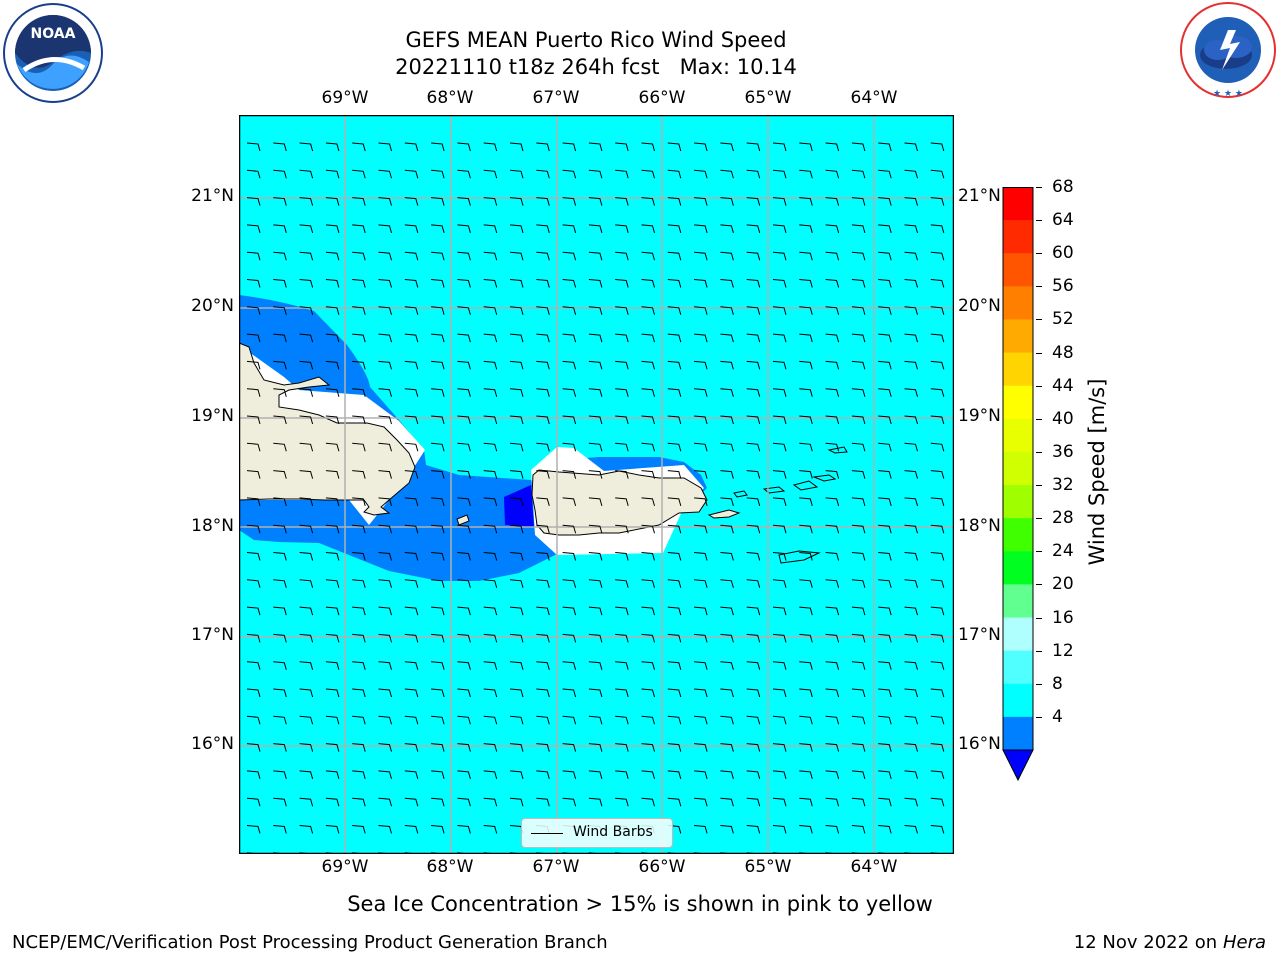 The image size is (1280, 960). What do you see at coordinates (874, 98) in the screenshot?
I see `lon-label-top: 64°W` at bounding box center [874, 98].